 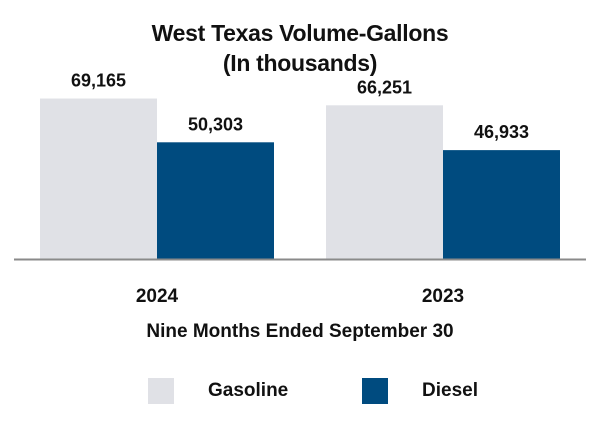 I want to click on legend-item-diesel: Diesel, so click(x=420, y=391).